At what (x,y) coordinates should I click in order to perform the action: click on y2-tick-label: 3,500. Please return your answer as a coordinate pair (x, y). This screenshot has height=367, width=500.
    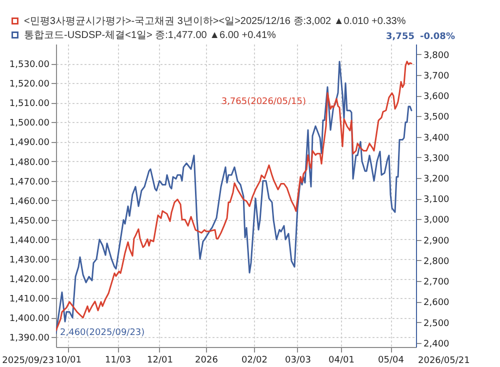
    Looking at the image, I should click on (437, 117).